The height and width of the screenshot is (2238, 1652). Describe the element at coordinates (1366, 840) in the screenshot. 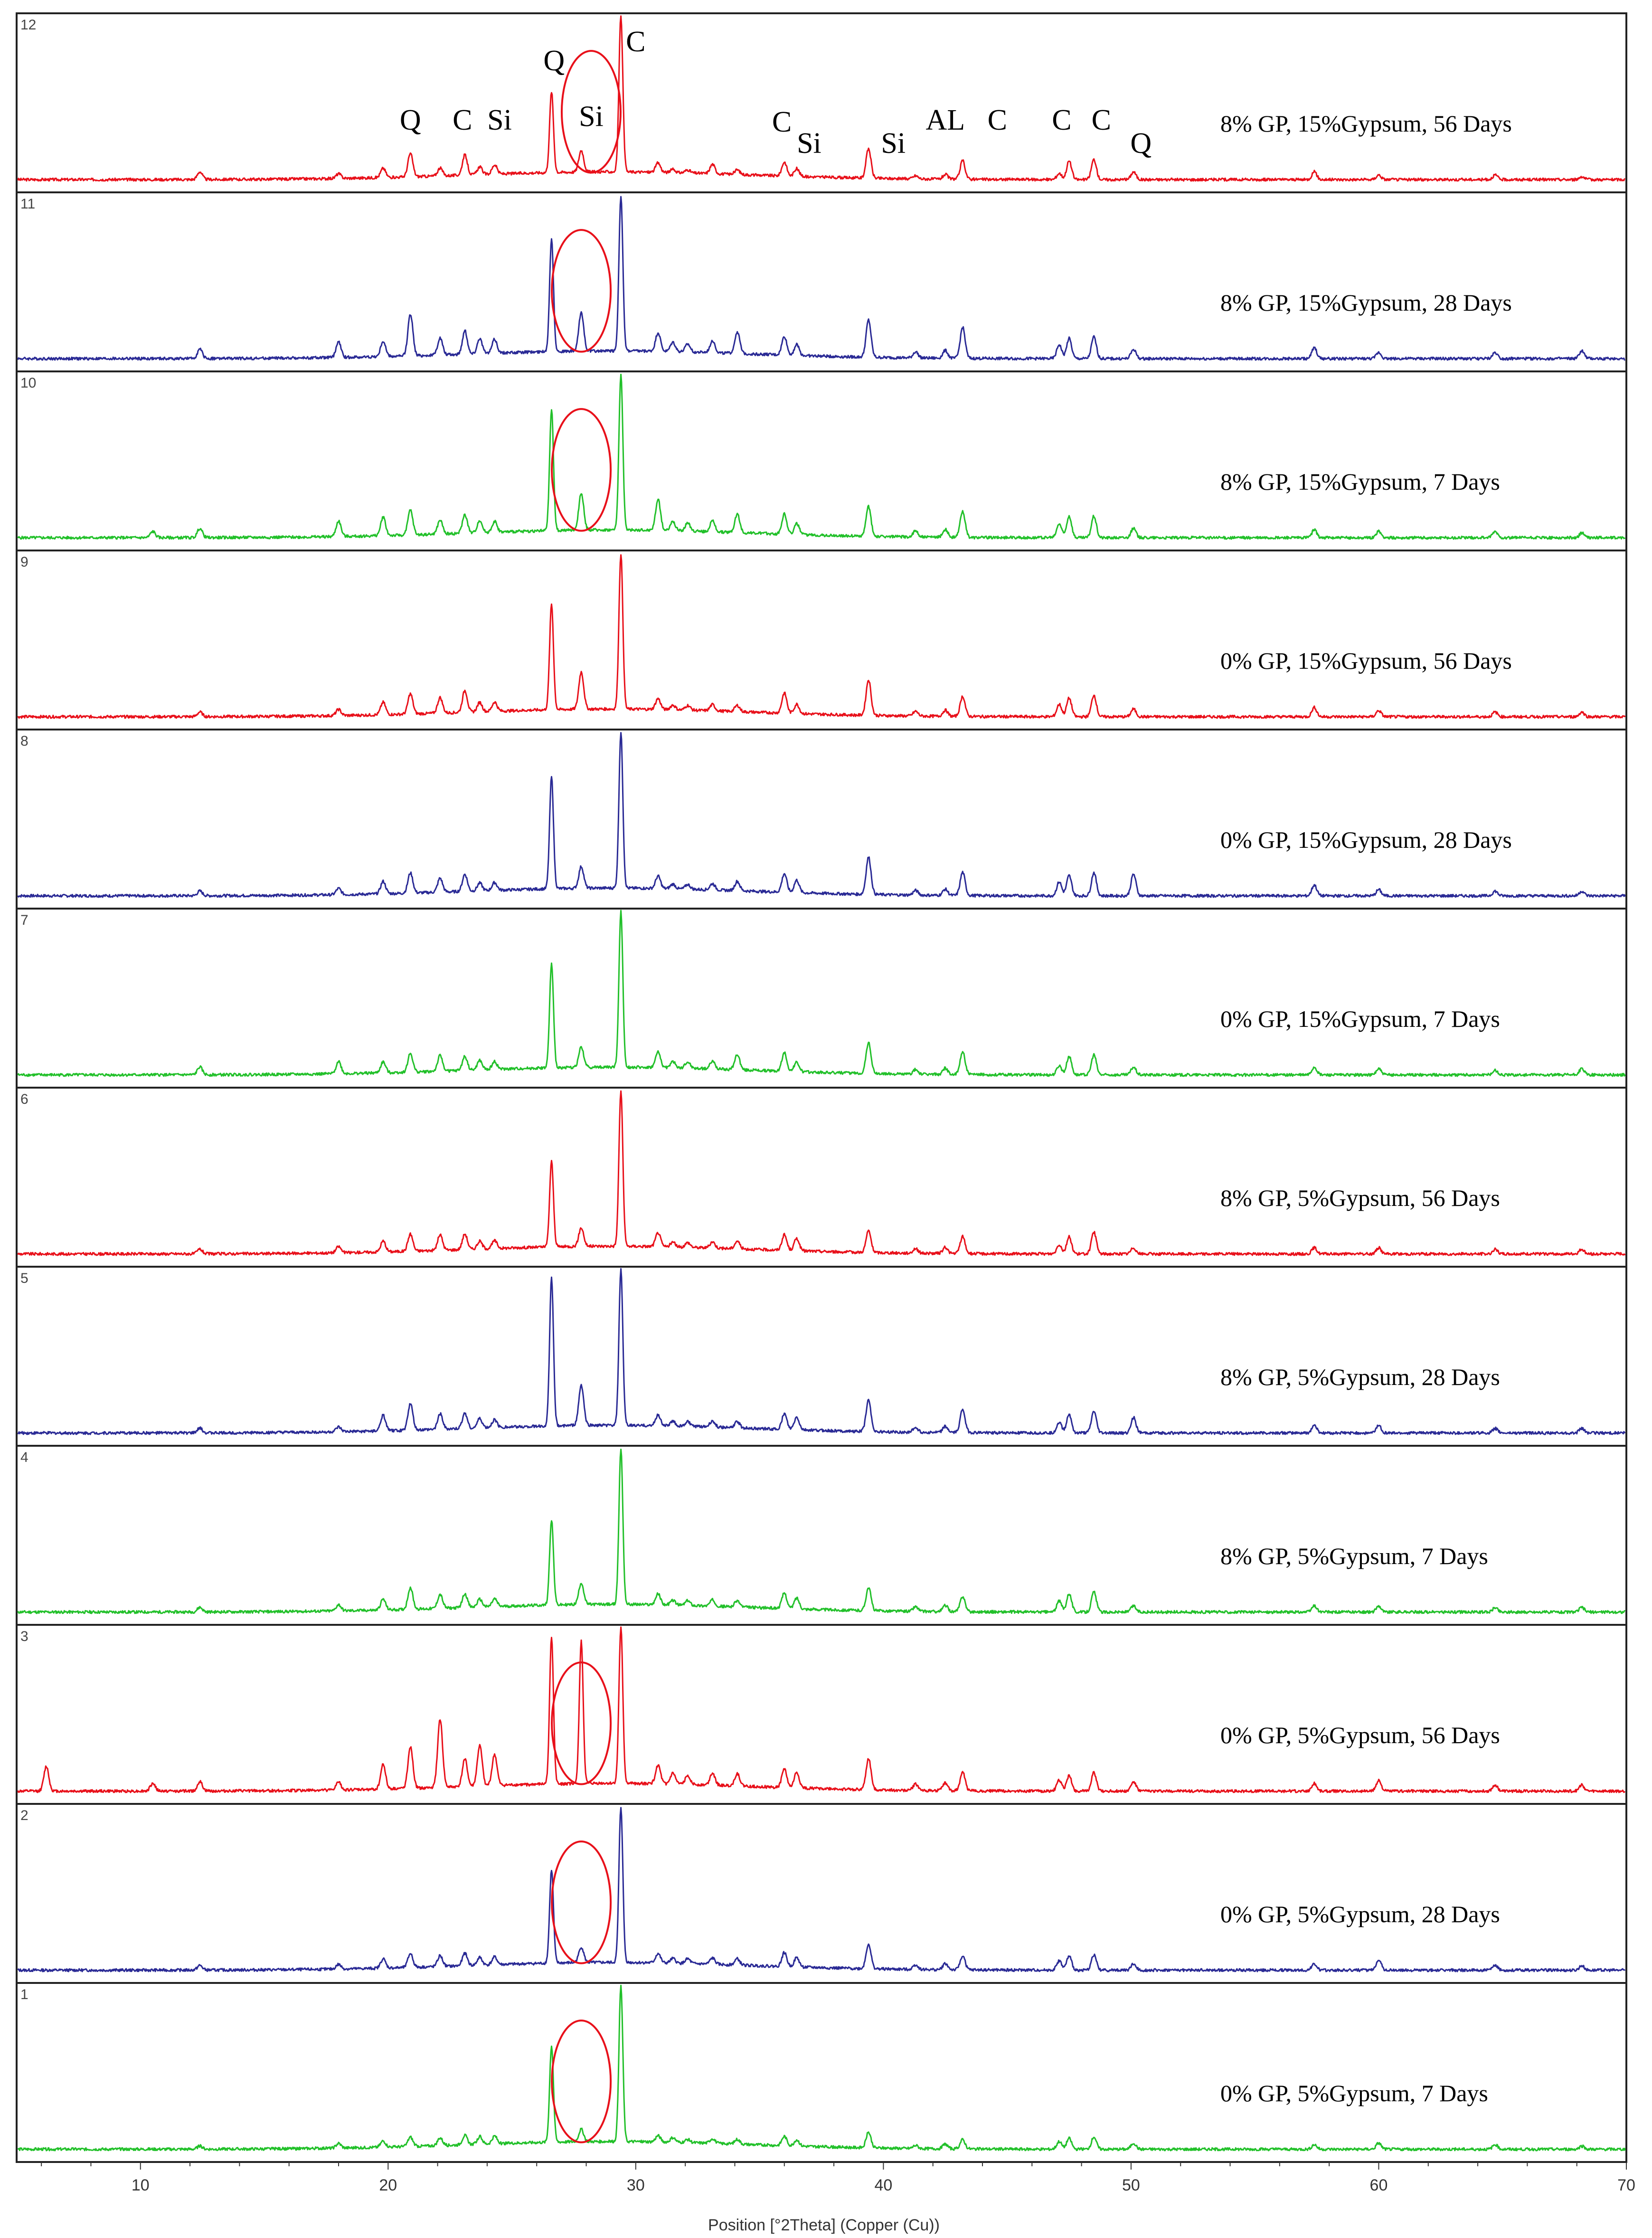

I see `series-label: 0% GP, 15%Gypsum, 28 Days` at that location.